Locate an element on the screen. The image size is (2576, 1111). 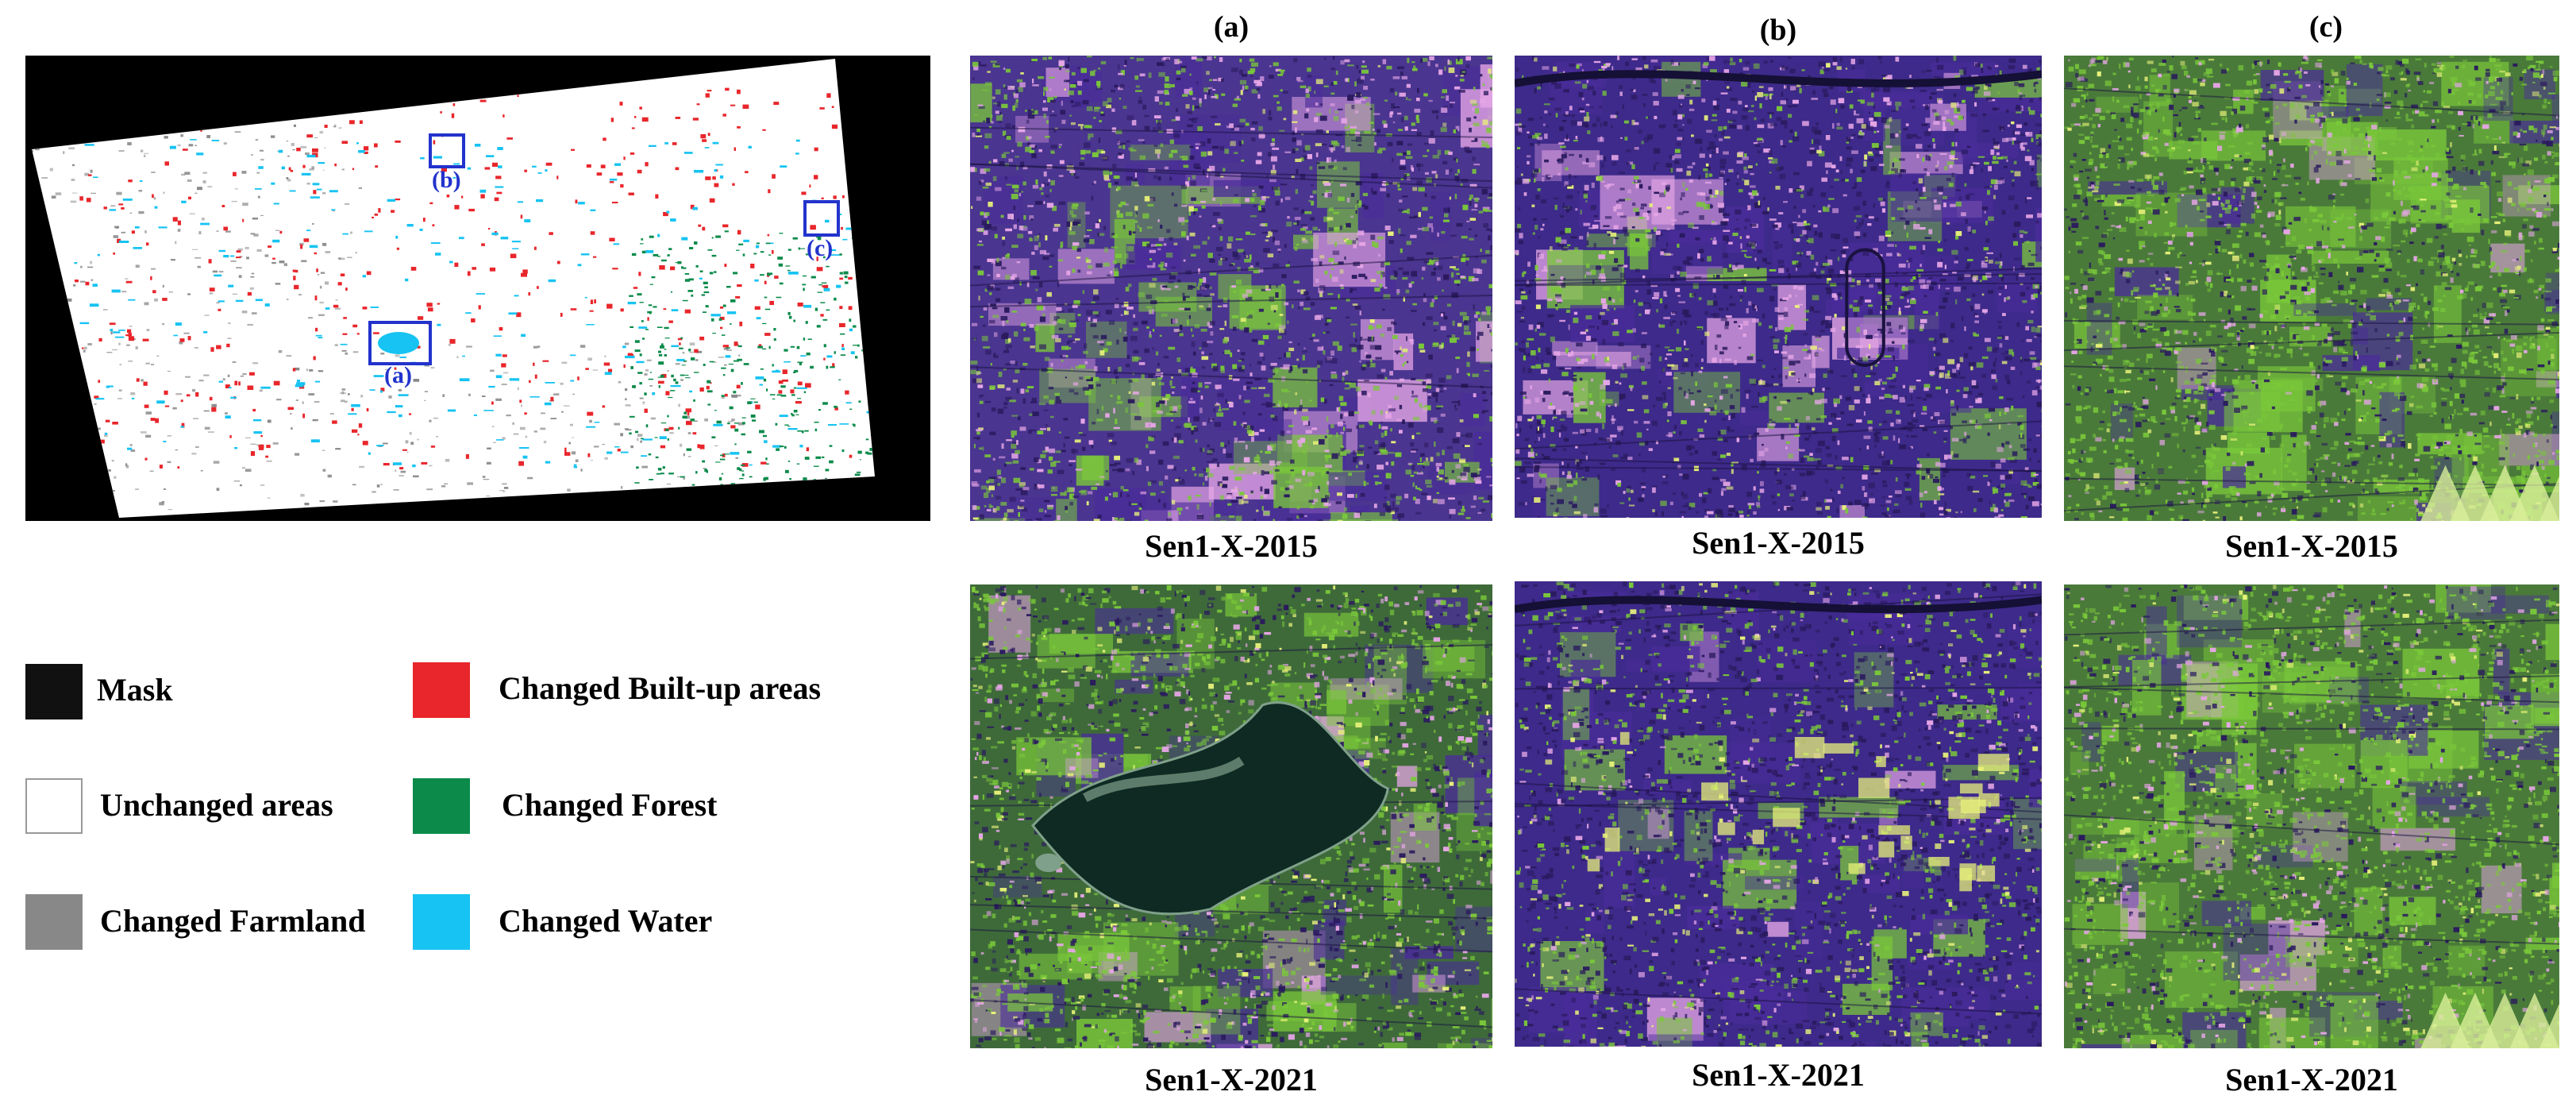
change-detection-overview-map: (a) (b) (c) is located at coordinates (477, 288).